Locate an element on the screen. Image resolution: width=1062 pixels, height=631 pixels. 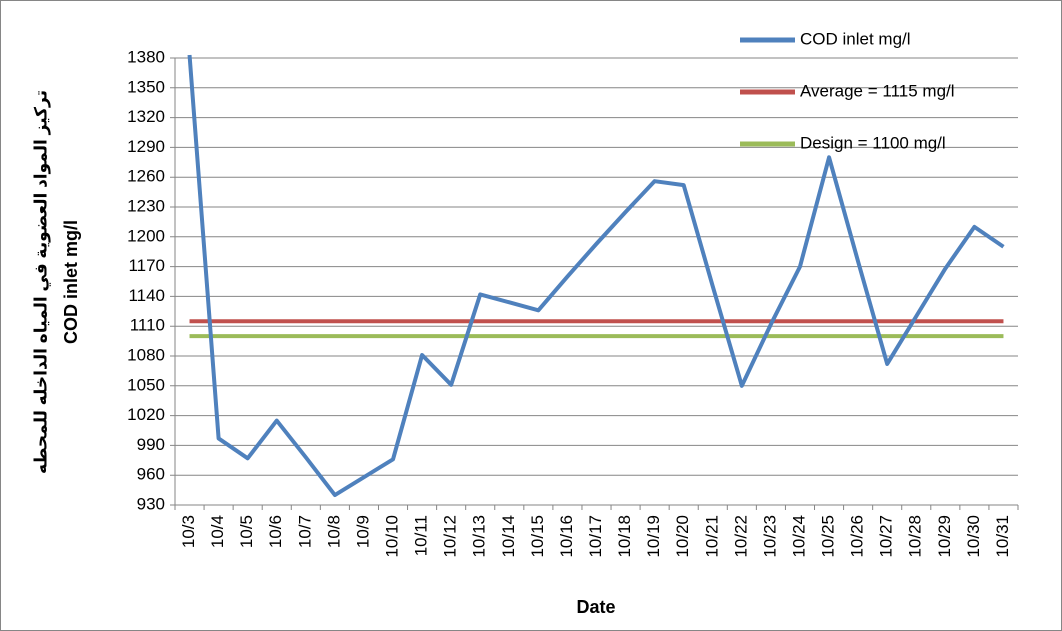
y-tick-label: 1350 is located at coordinates (146, 86).